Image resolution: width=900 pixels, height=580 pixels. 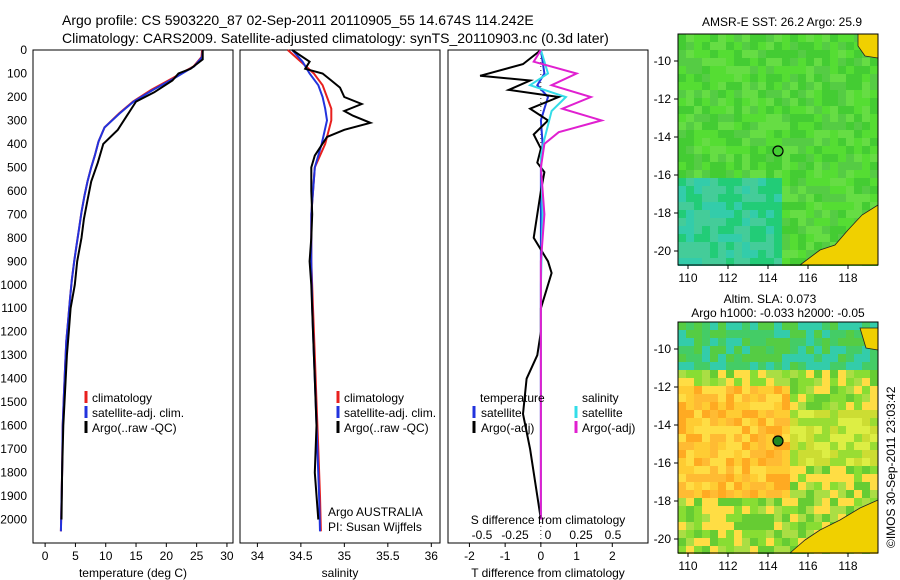 What do you see at coordinates (807, 566) in the screenshot?
I see `map-x-tick-label: 116` at bounding box center [807, 566].